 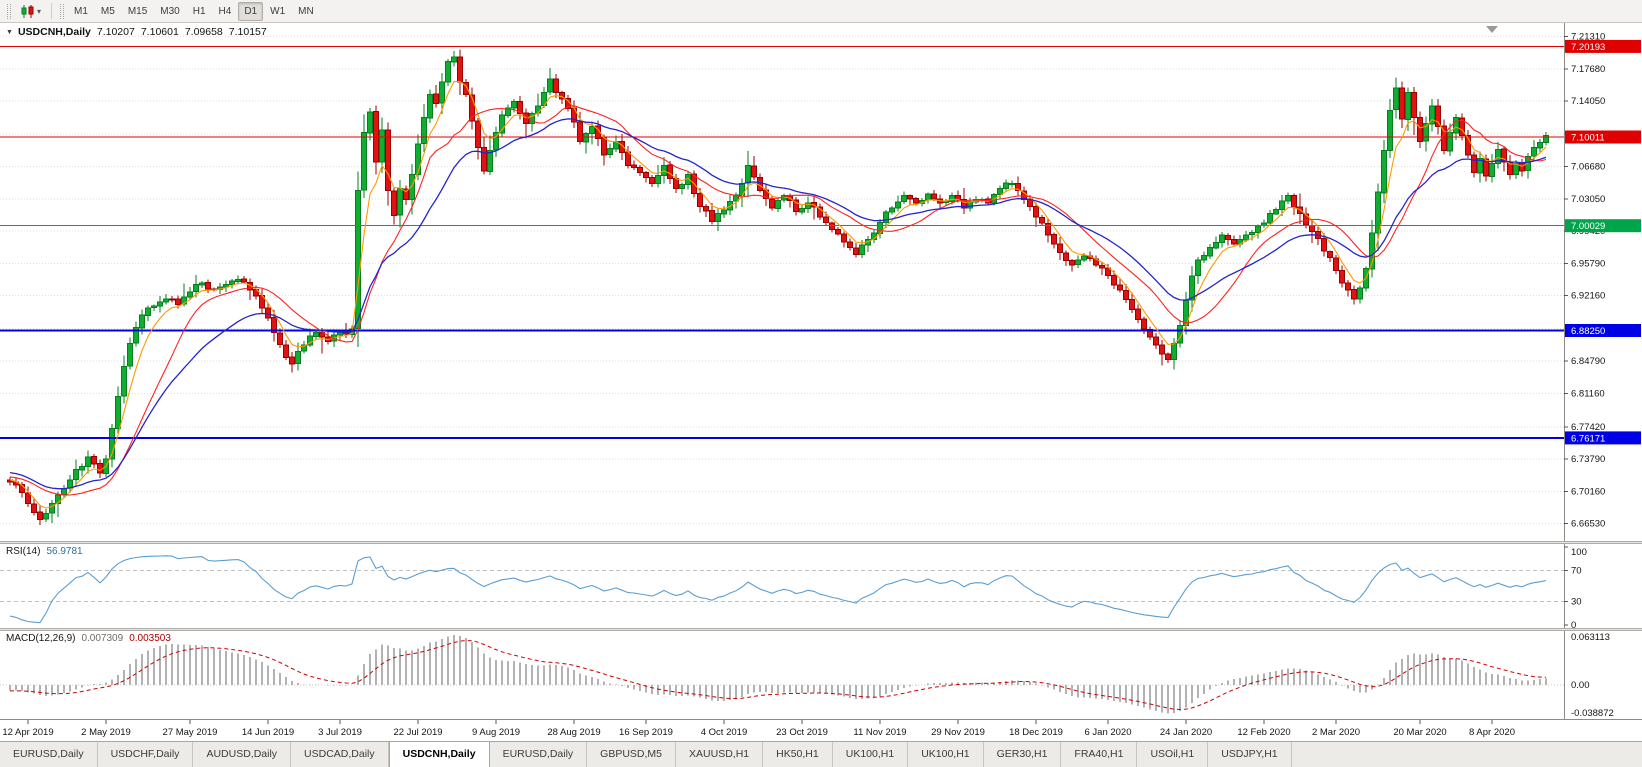 I want to click on period-button-m1: M1, so click(x=81, y=11).